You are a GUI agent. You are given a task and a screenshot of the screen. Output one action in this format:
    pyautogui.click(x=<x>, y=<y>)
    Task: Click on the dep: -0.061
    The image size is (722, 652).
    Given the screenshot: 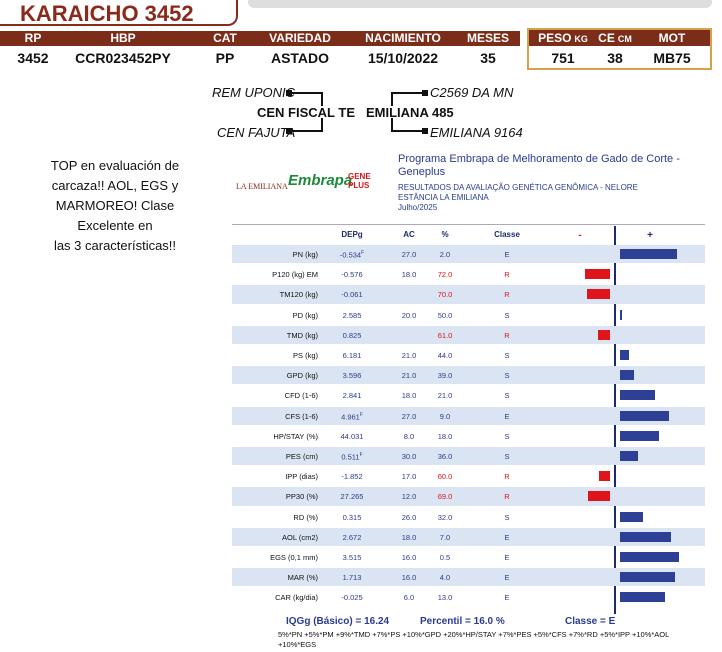 What is the action you would take?
    pyautogui.click(x=352, y=295)
    